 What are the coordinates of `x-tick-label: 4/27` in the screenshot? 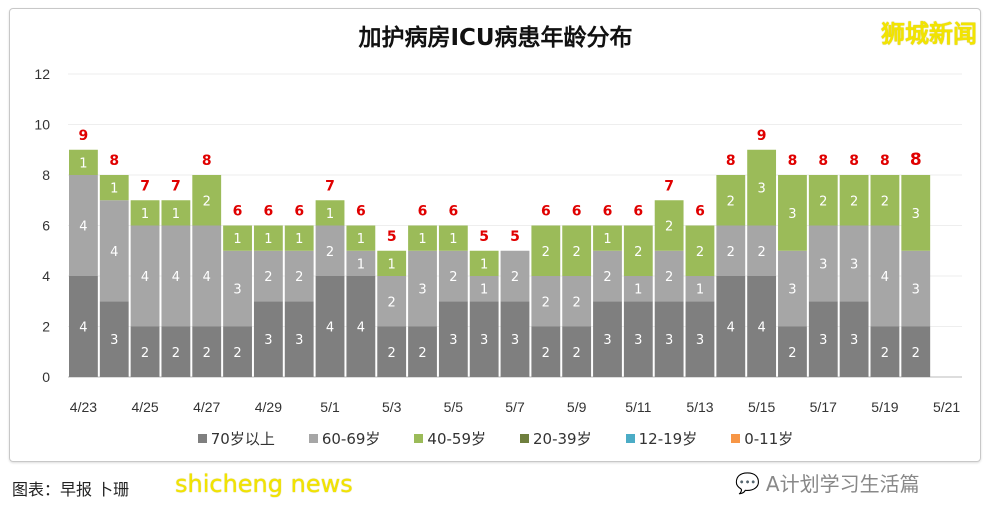 It's located at (206, 407).